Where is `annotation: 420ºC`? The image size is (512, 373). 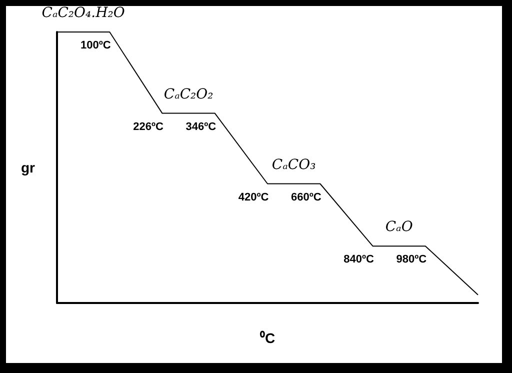
annotation: 420ºC is located at coordinates (253, 197).